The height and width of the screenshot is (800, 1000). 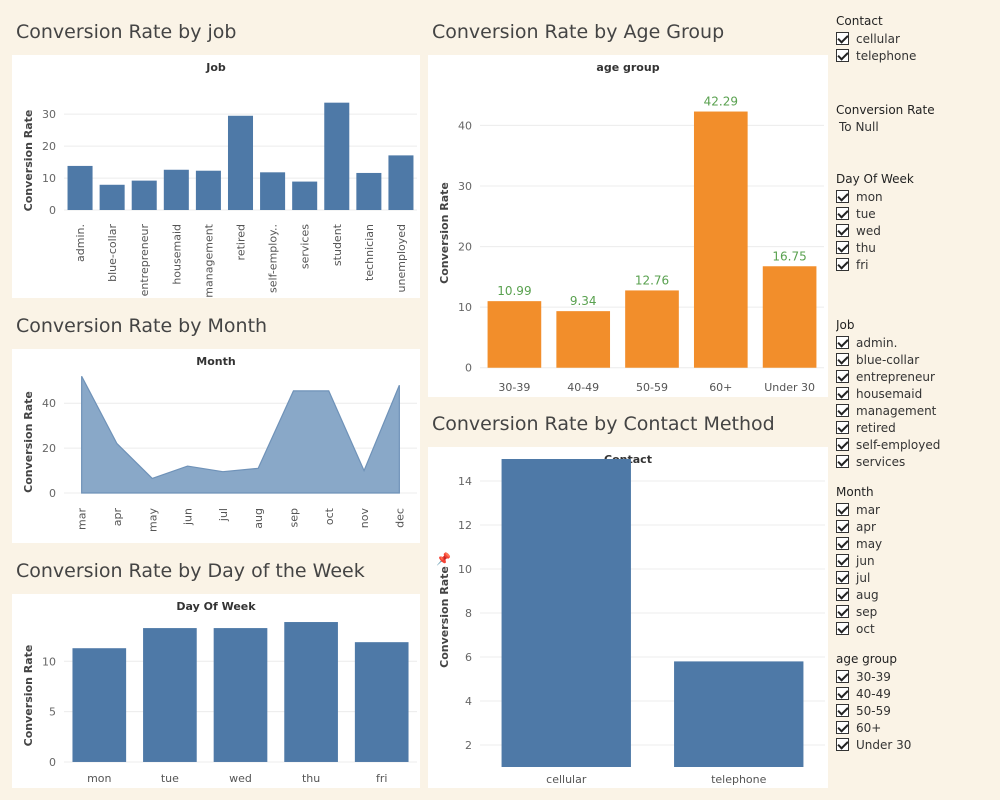 What do you see at coordinates (898, 444) in the screenshot?
I see `filter-item-label: self-employed` at bounding box center [898, 444].